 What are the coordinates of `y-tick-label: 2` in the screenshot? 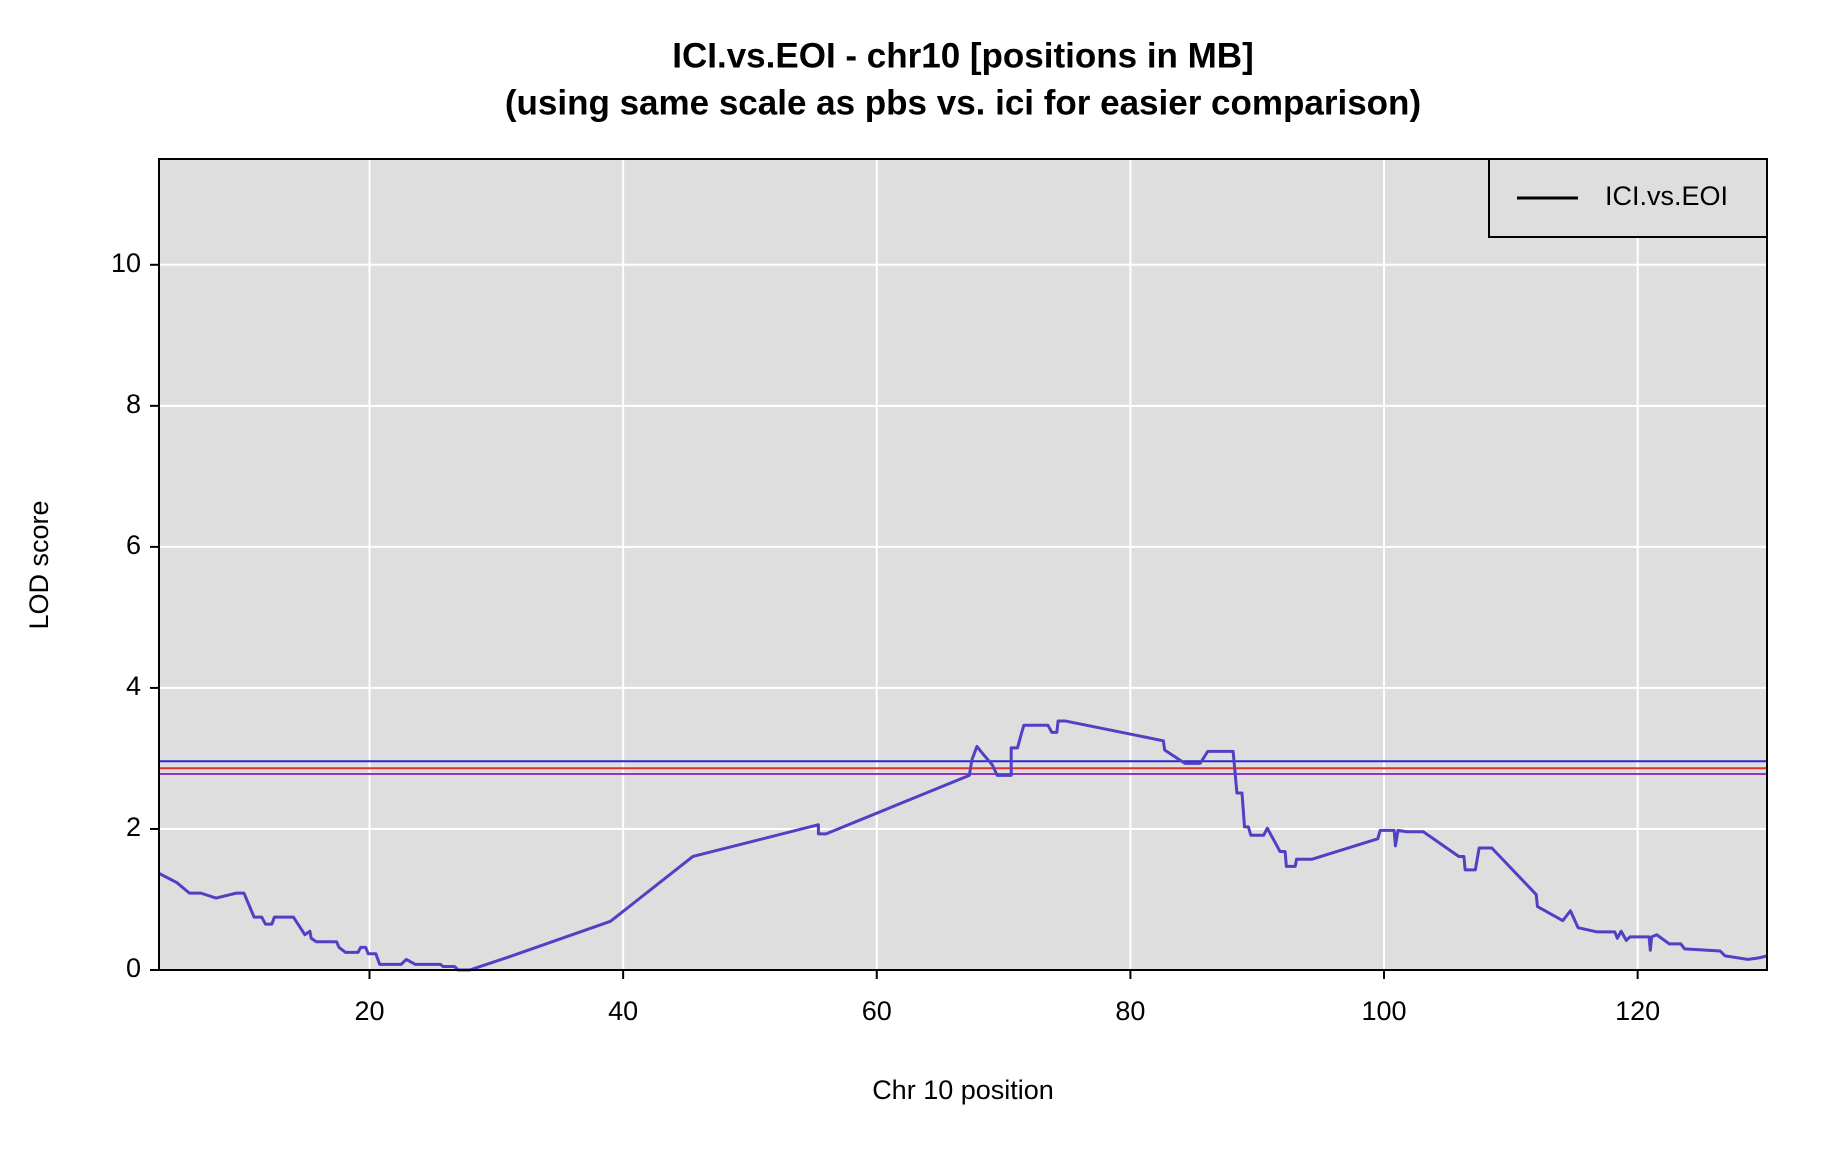 It's located at (133, 827).